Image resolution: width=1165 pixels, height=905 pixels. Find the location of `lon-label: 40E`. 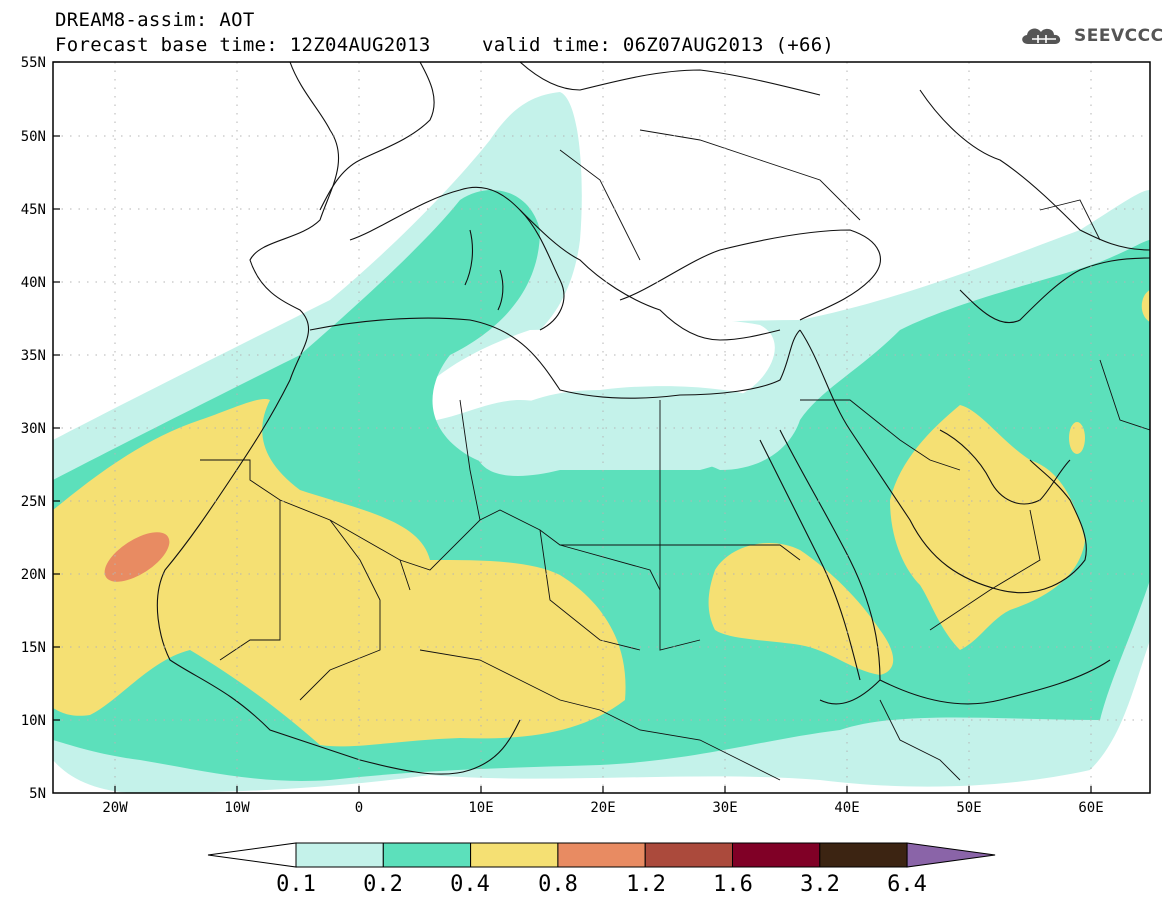

lon-label: 40E is located at coordinates (846, 808).